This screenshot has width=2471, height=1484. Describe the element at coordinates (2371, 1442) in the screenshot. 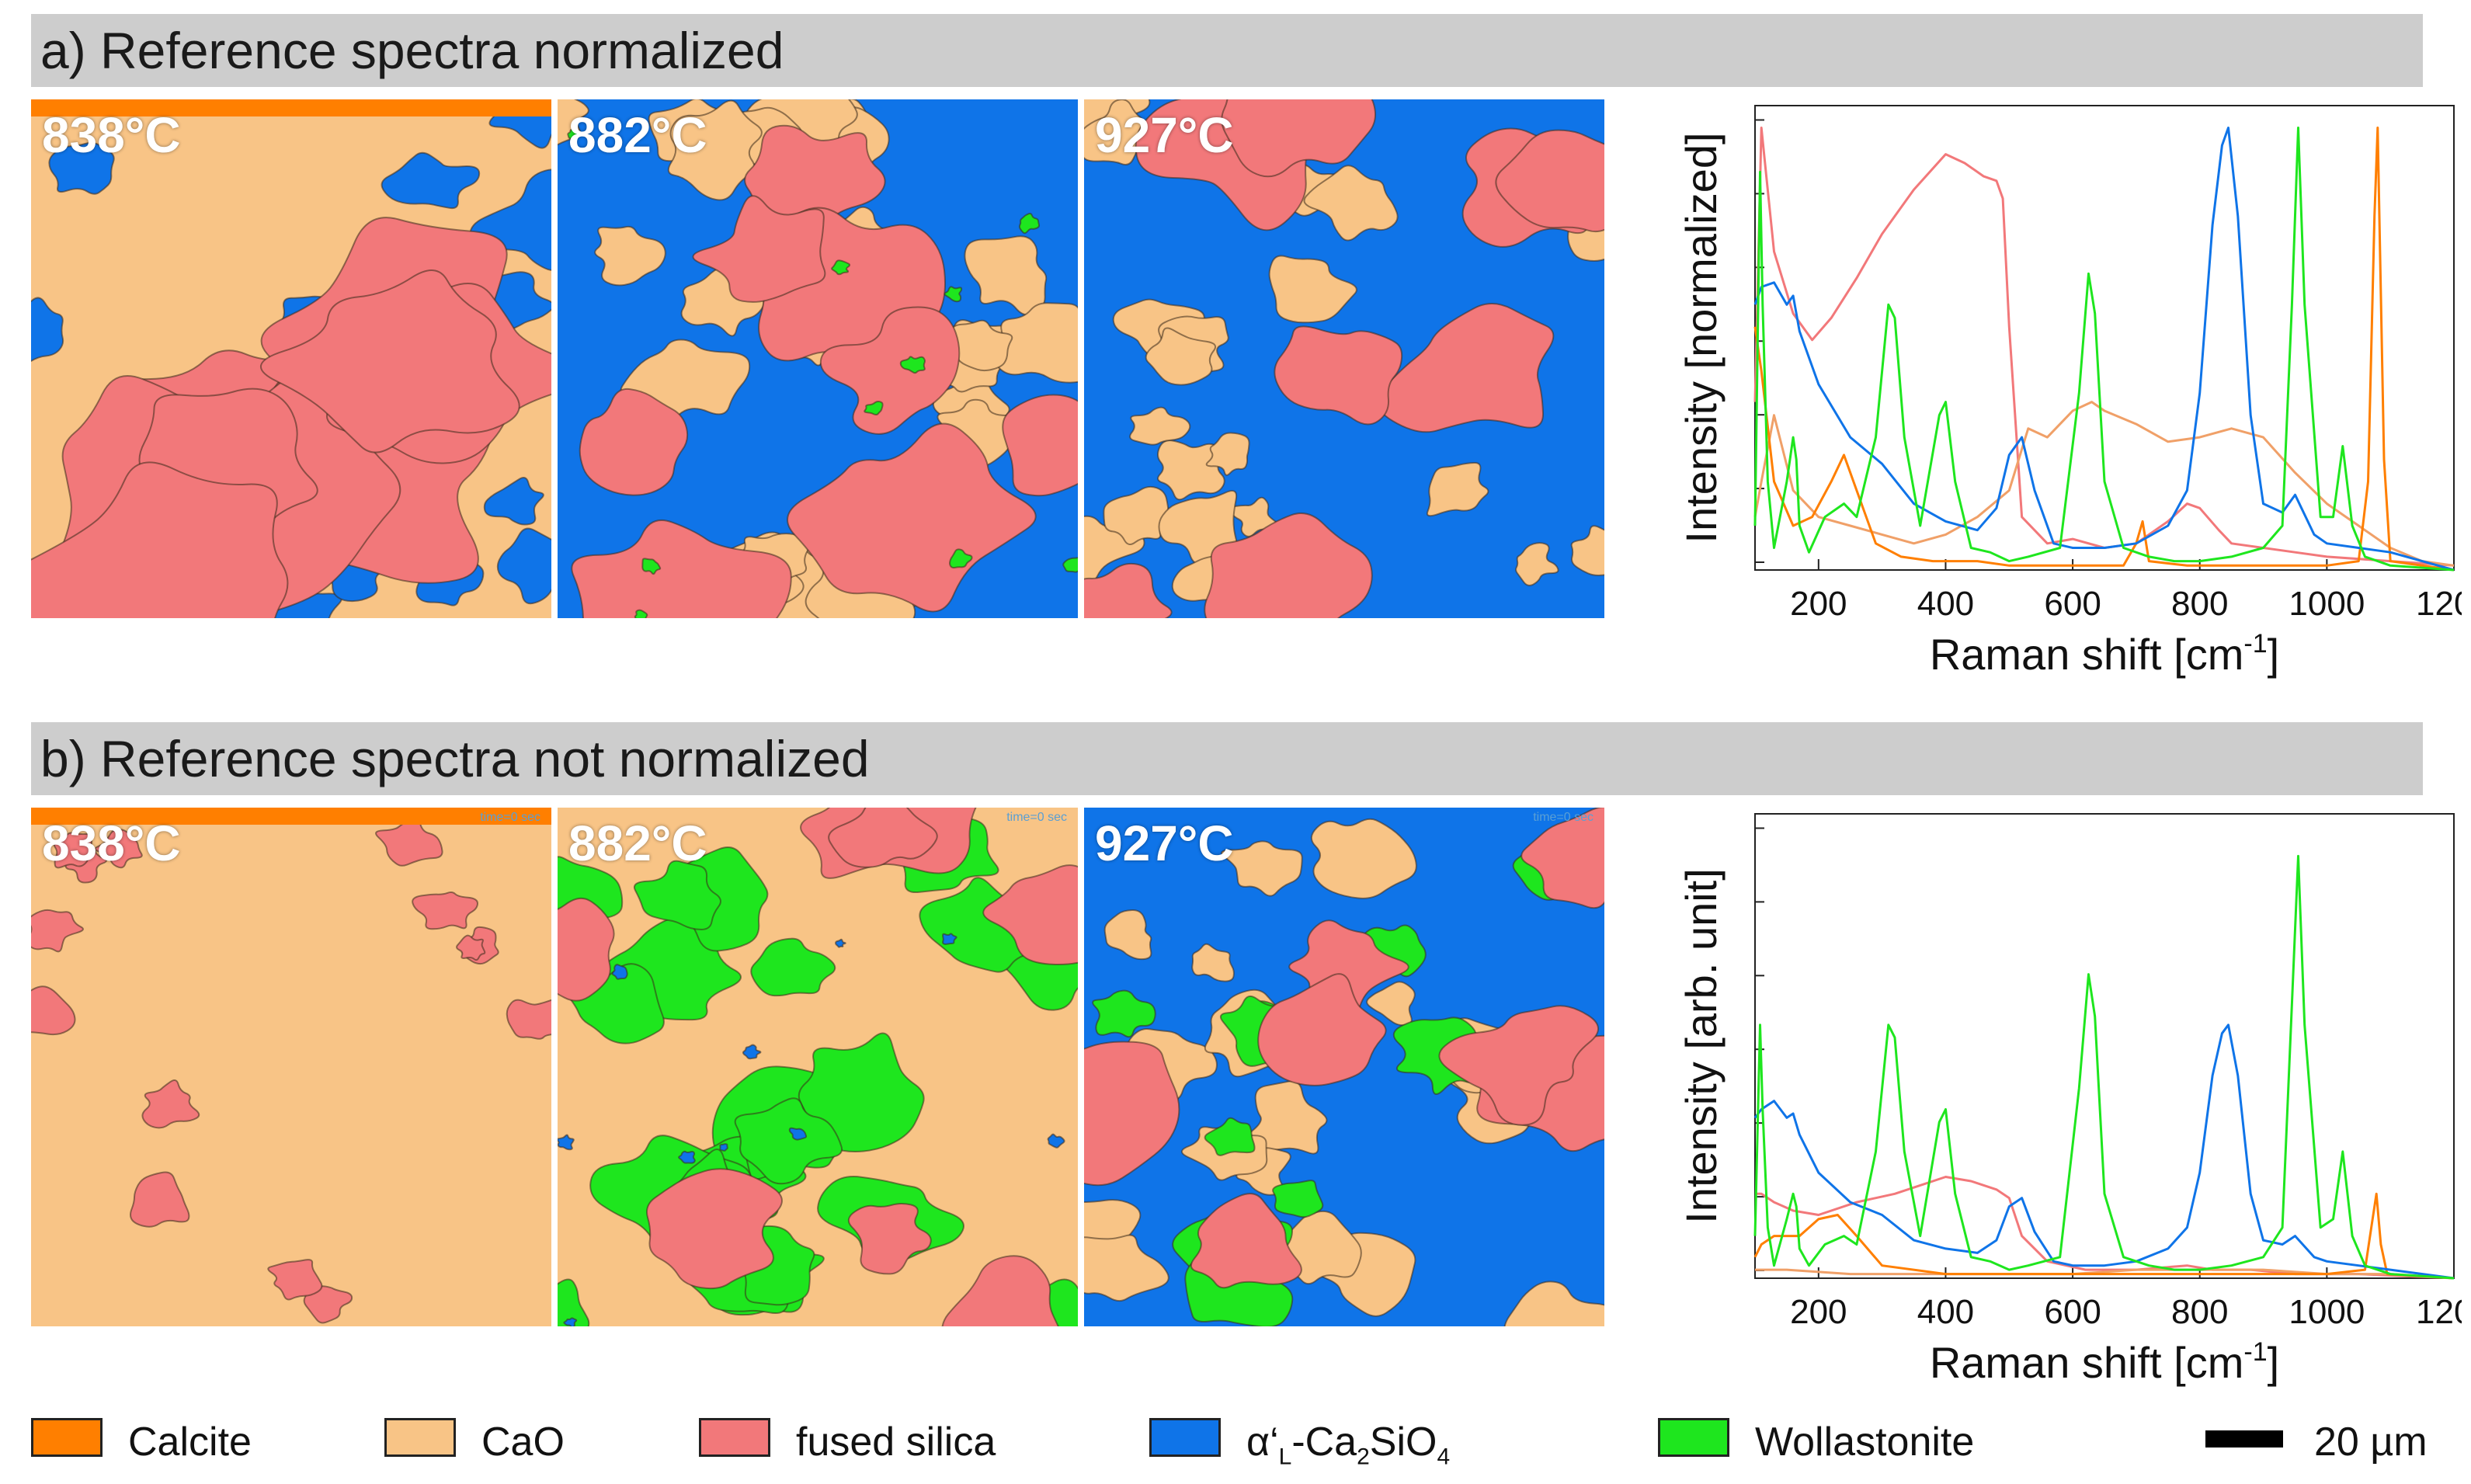

I see `scale-bar-label: 20 µm` at that location.